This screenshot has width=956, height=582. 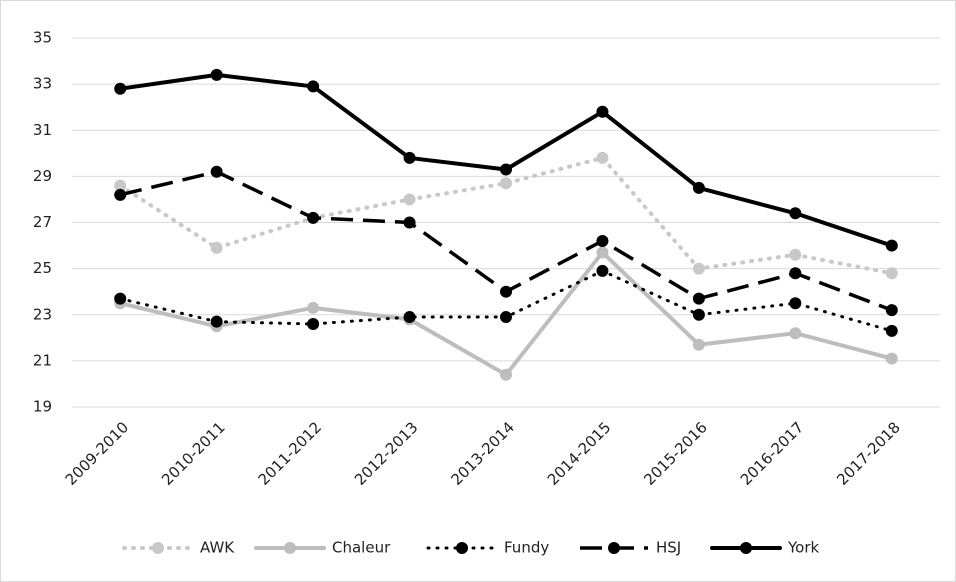 What do you see at coordinates (42, 176) in the screenshot?
I see `y-tick-label: 29` at bounding box center [42, 176].